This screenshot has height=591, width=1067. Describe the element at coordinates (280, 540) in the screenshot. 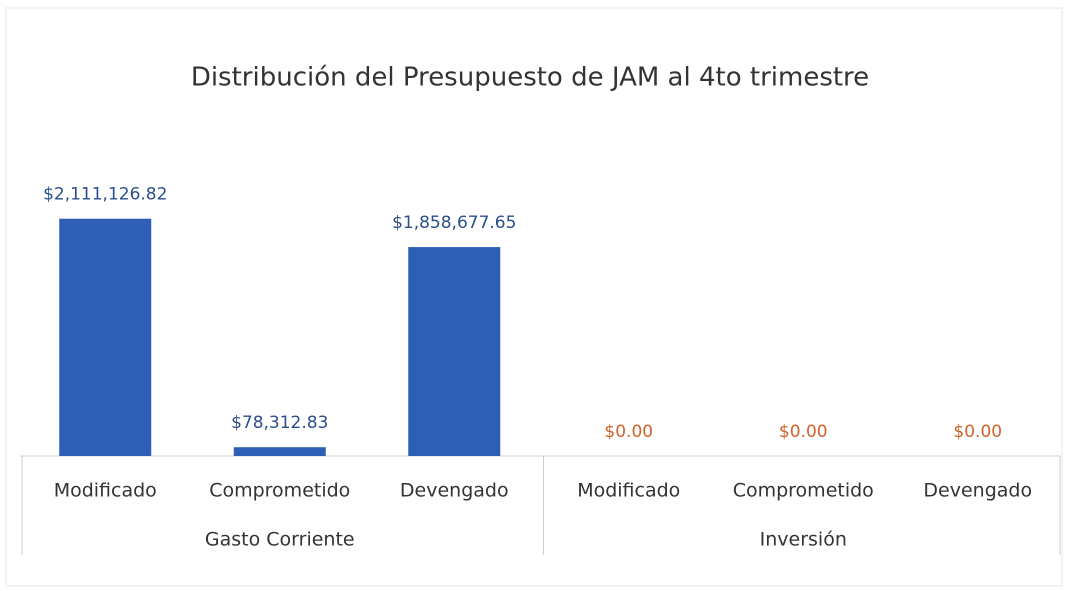

I see `group-label: Gasto Corriente` at that location.